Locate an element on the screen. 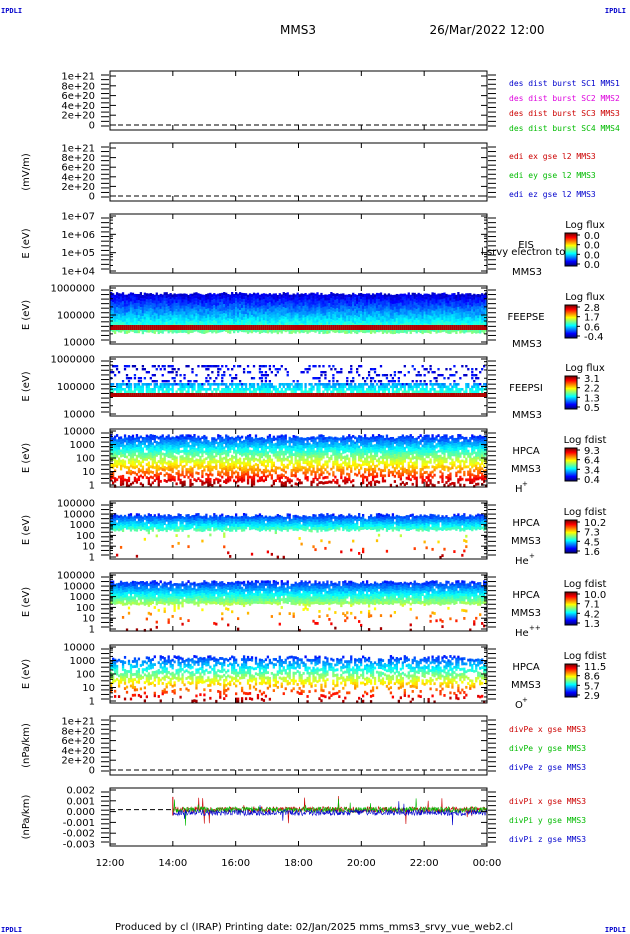 This screenshot has height=934, width=630. colorbar-cell is located at coordinates (571, 249).